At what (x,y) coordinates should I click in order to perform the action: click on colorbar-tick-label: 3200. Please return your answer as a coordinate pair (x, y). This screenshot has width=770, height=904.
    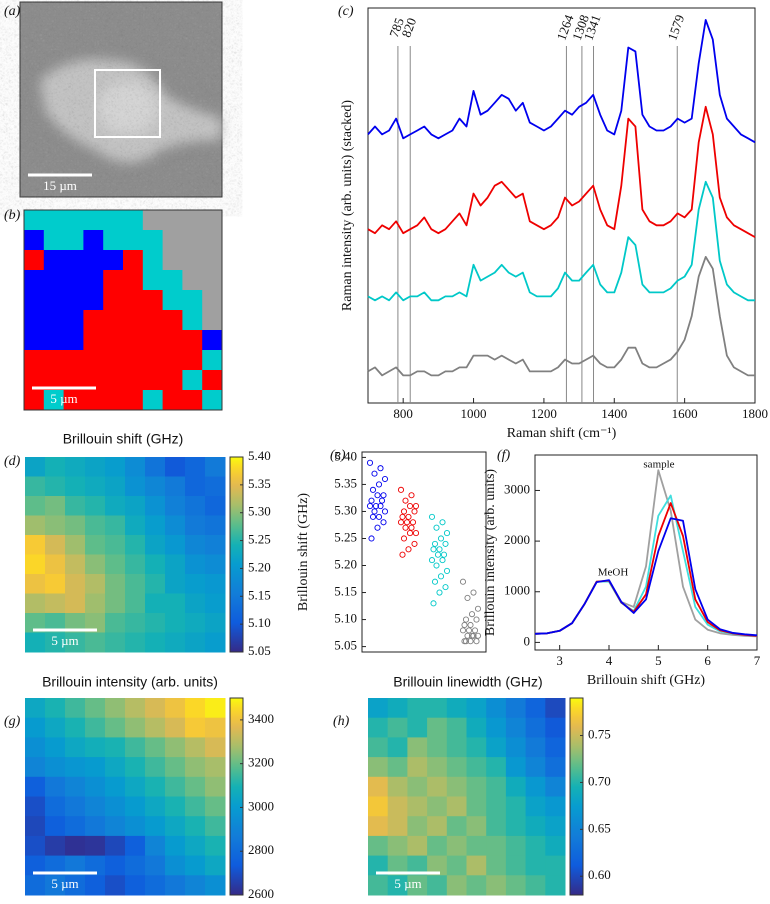
    Looking at the image, I should click on (261, 762).